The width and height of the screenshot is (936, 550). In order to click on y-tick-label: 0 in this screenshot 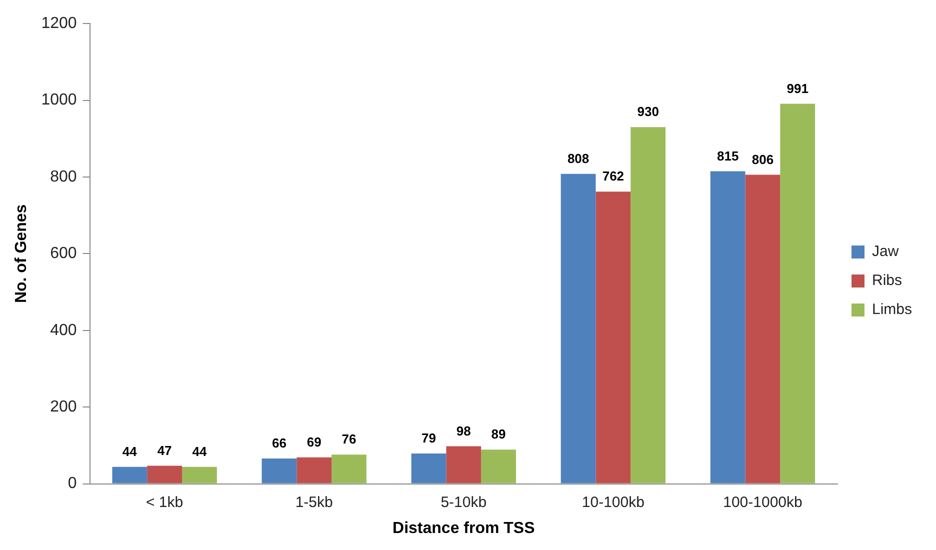, I will do `click(72, 483)`.